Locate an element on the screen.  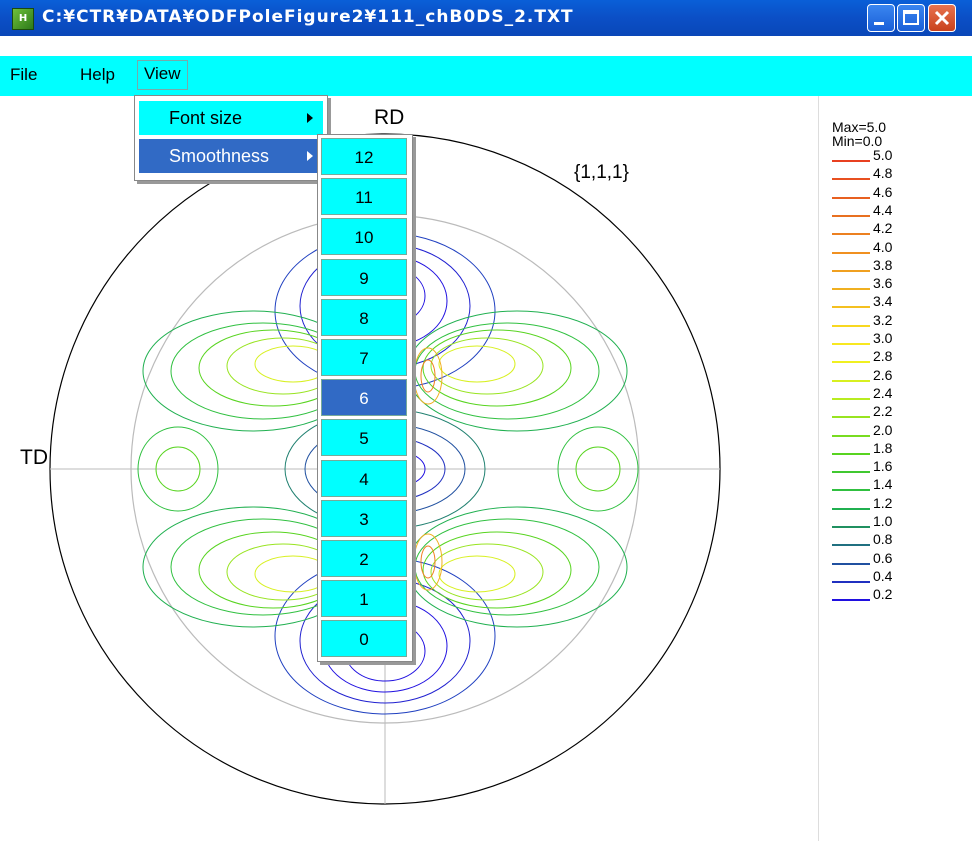
smoothness-option-6: 6 is located at coordinates (364, 398).